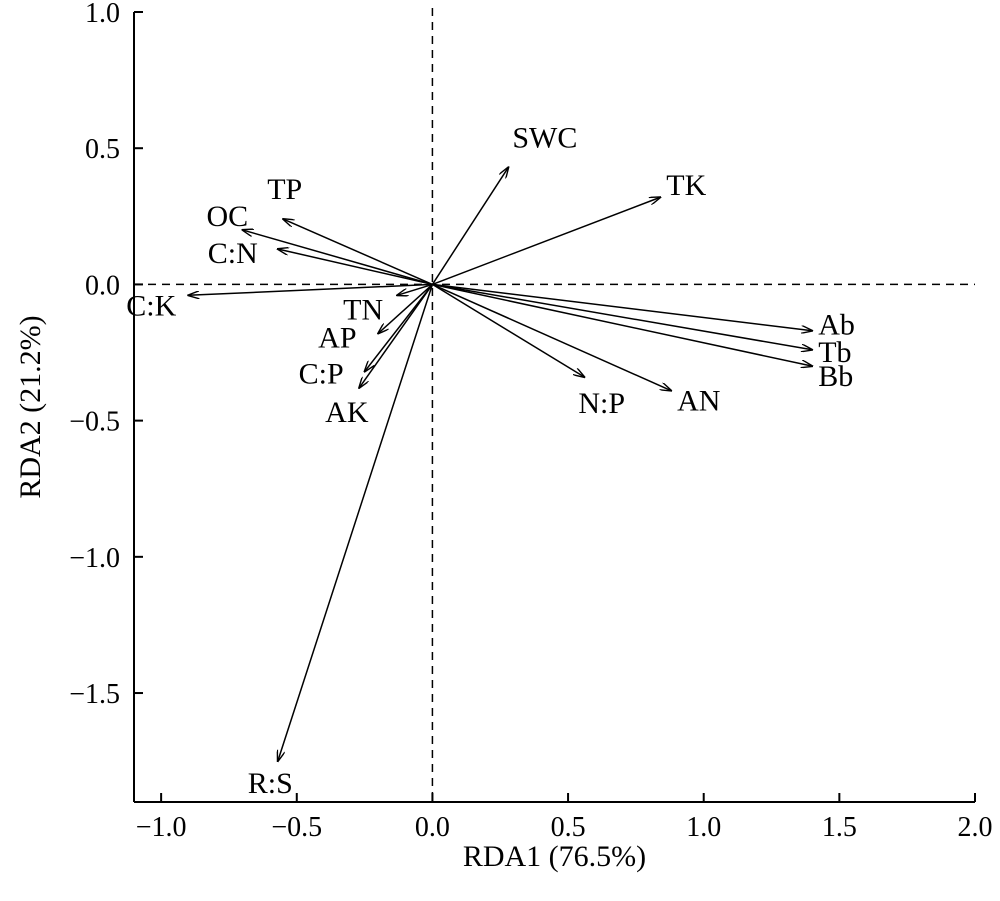 This screenshot has height=901, width=1000. What do you see at coordinates (405, 308) in the screenshot?
I see `vector-arrow-ap` at bounding box center [405, 308].